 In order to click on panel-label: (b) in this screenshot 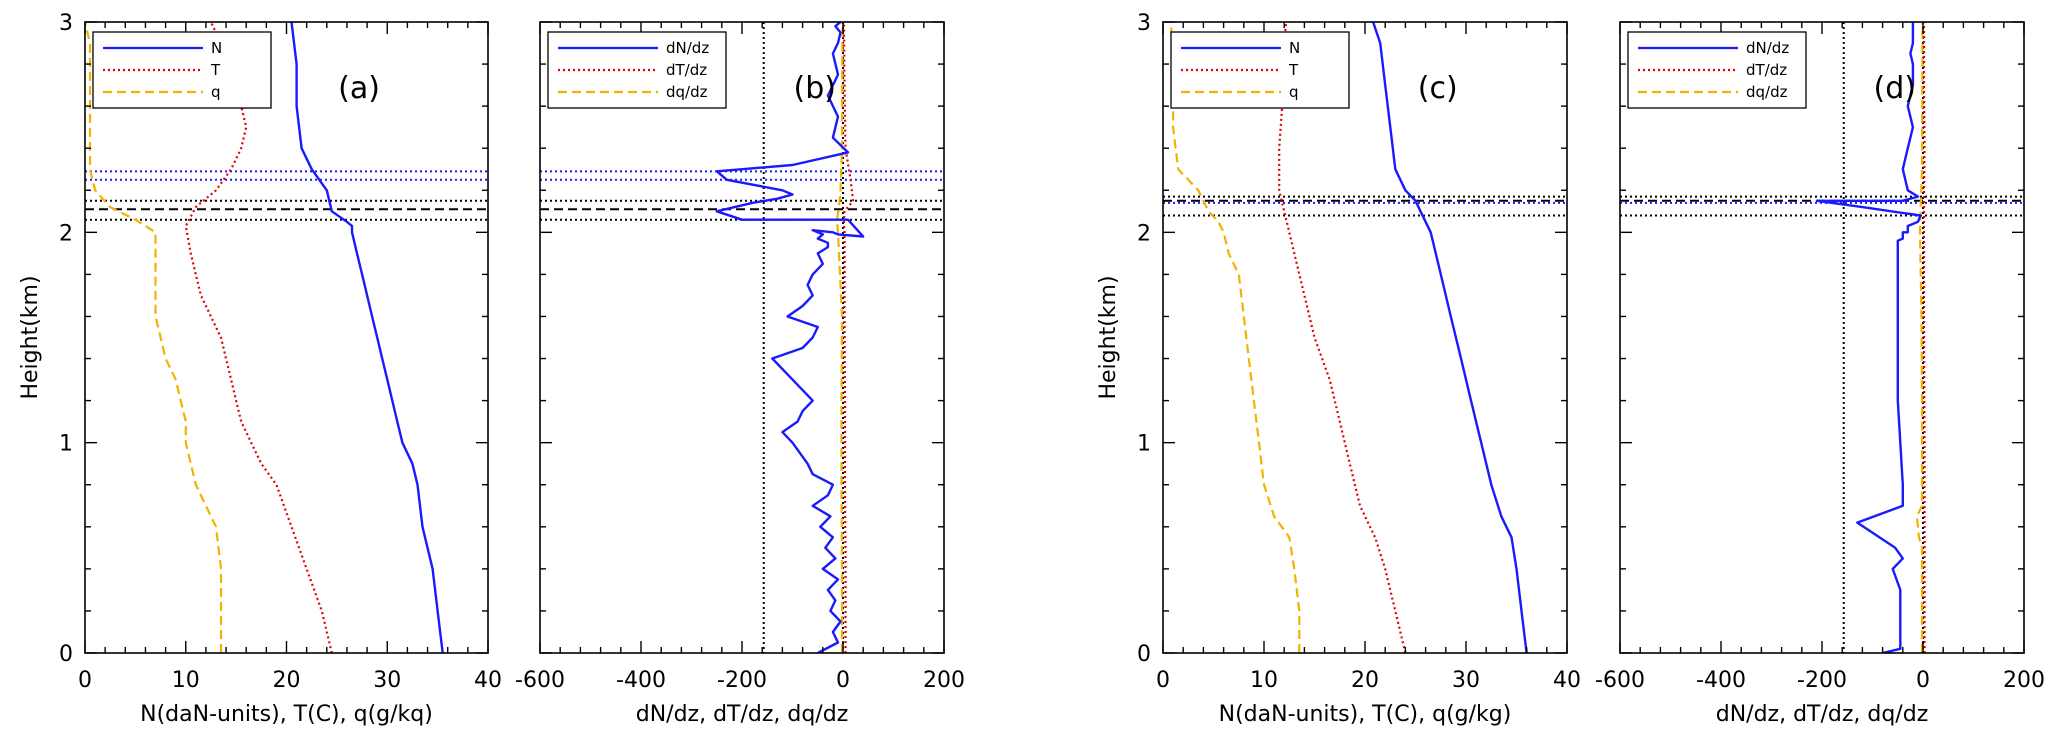, I will do `click(814, 88)`.